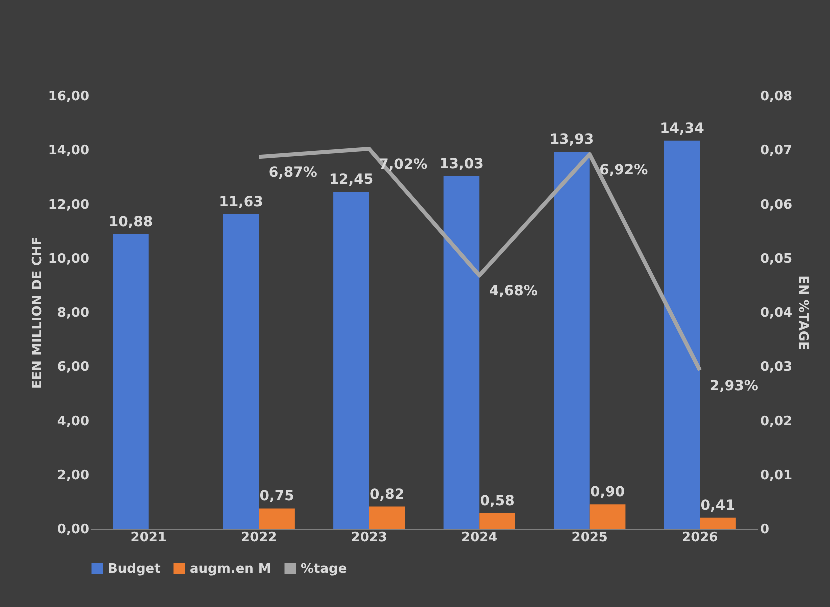 The width and height of the screenshot is (830, 607). I want to click on x-tick-label: 2024, so click(480, 538).